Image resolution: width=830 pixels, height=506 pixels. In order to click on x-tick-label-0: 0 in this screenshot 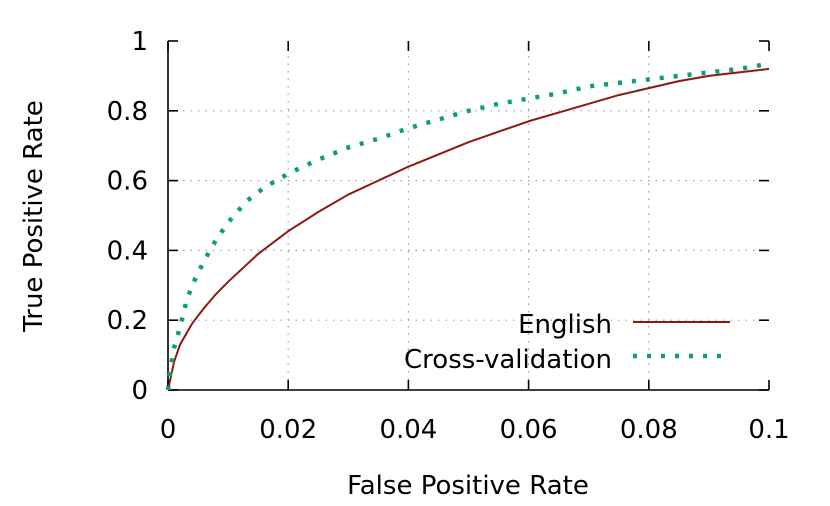, I will do `click(168, 430)`.